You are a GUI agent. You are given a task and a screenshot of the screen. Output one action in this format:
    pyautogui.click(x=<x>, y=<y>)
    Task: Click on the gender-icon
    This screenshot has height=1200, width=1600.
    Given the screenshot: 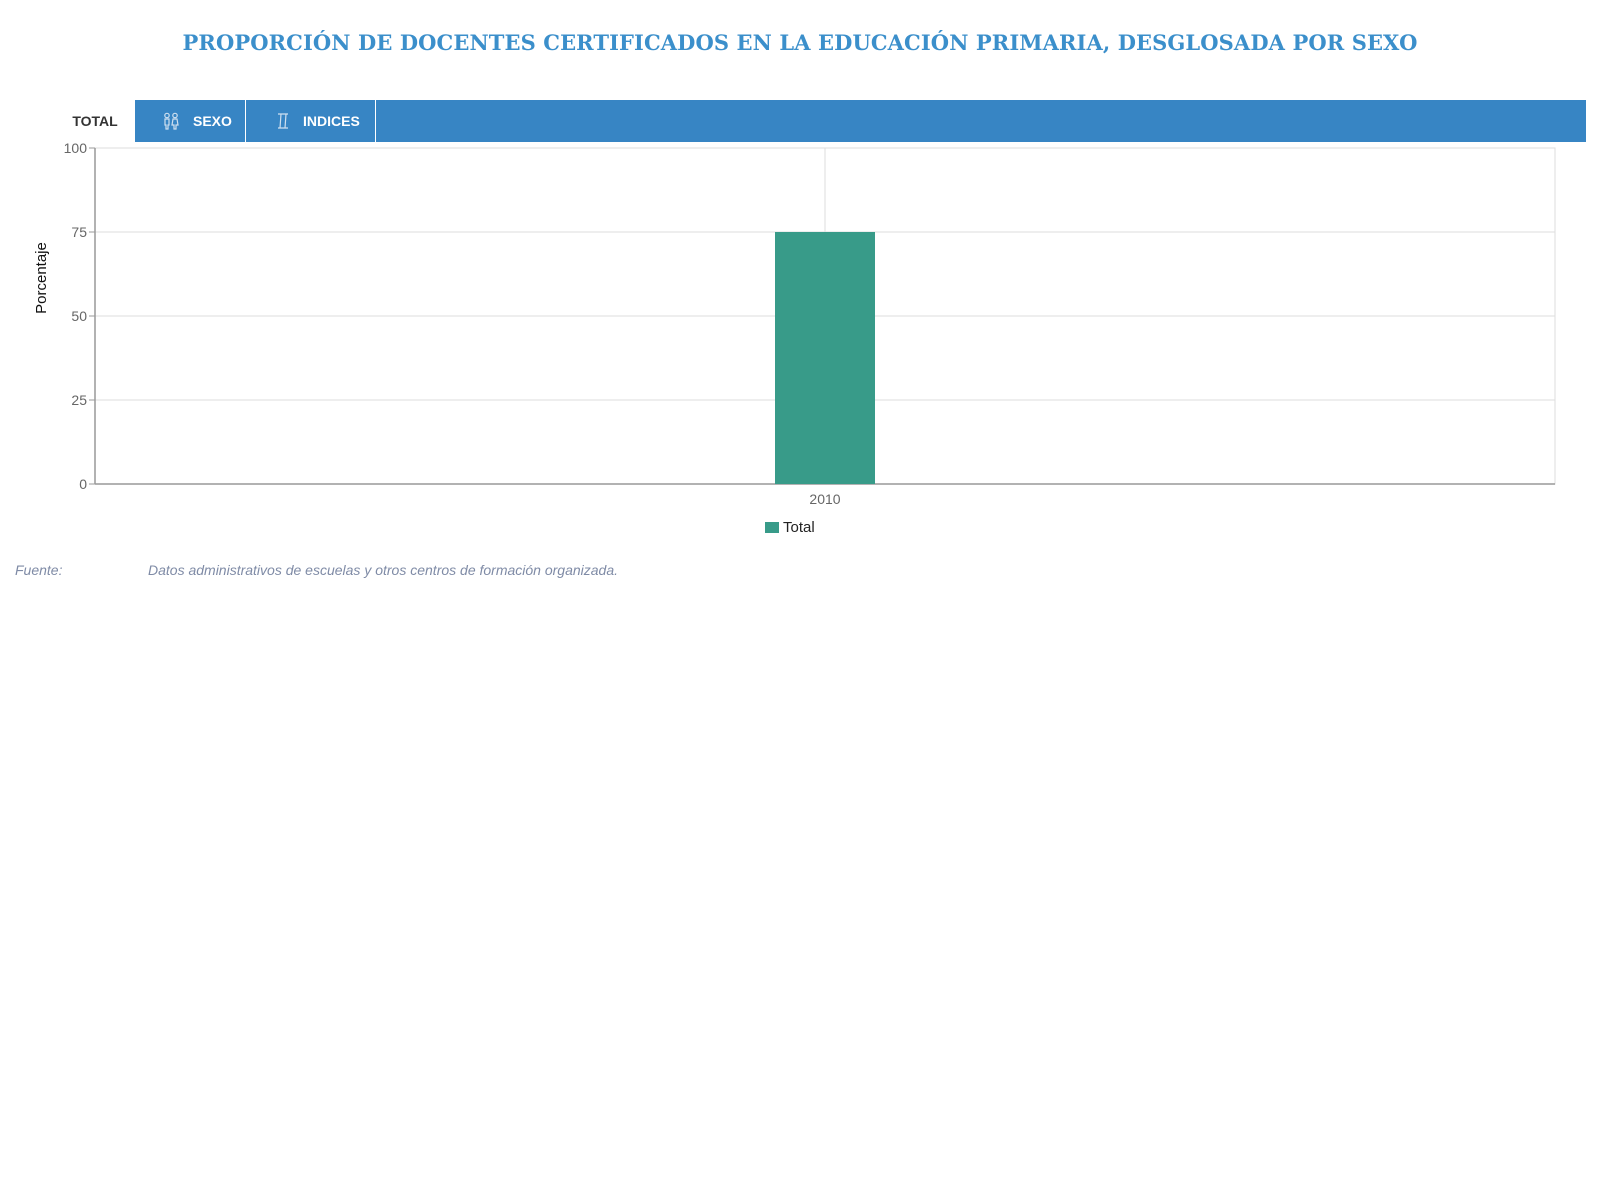 What is the action you would take?
    pyautogui.click(x=171, y=121)
    